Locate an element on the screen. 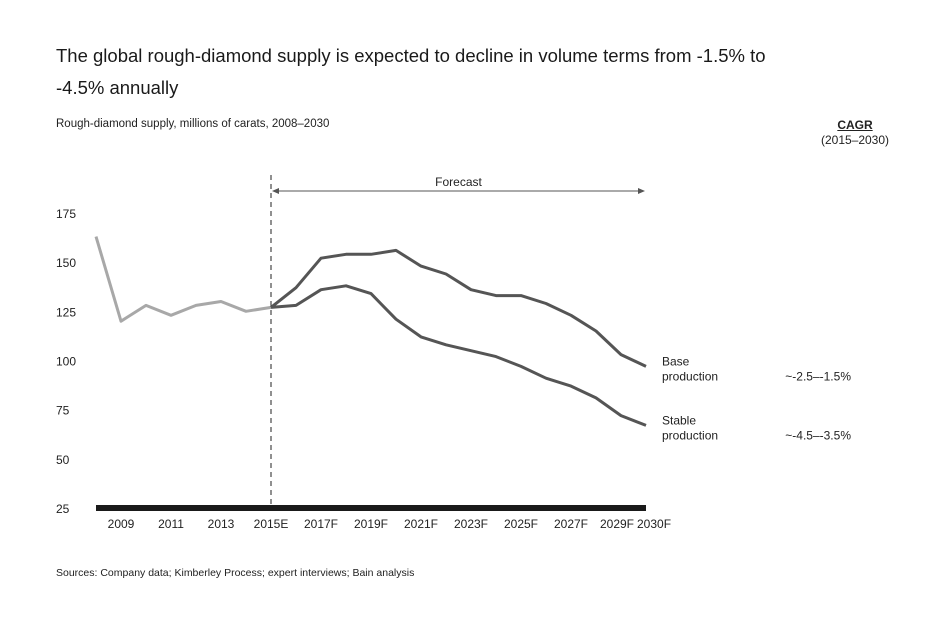  forecast-arrow-left-icon is located at coordinates (275, 191).